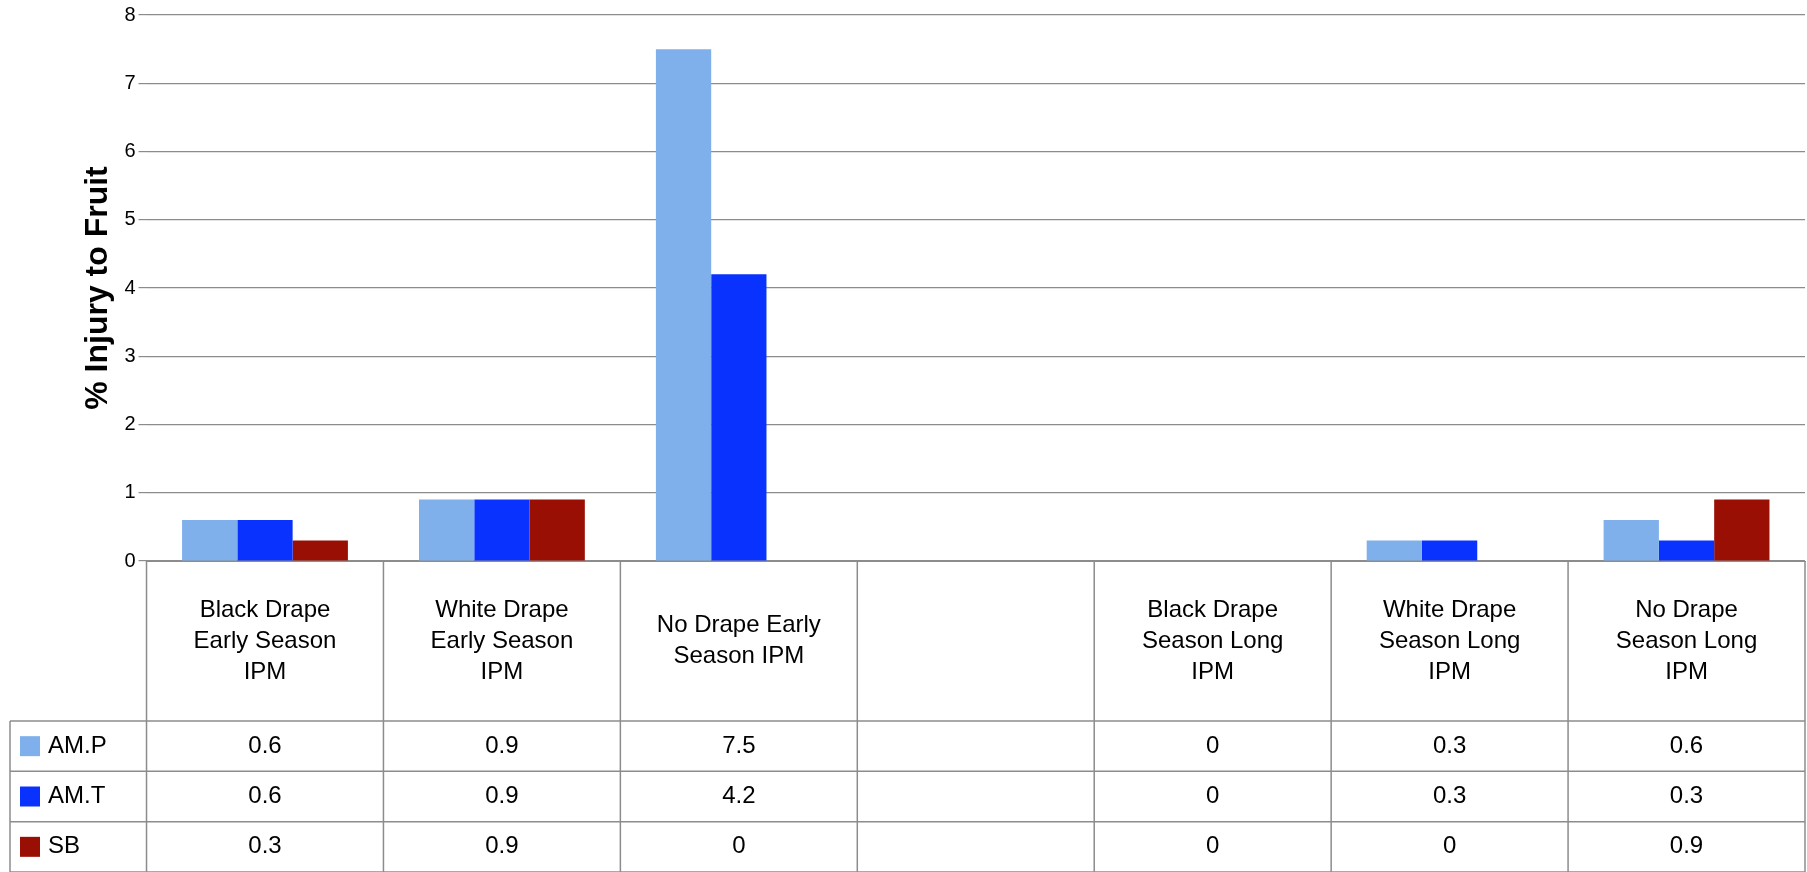 This screenshot has width=1807, height=872. I want to click on data-label: 7.5, so click(739, 744).